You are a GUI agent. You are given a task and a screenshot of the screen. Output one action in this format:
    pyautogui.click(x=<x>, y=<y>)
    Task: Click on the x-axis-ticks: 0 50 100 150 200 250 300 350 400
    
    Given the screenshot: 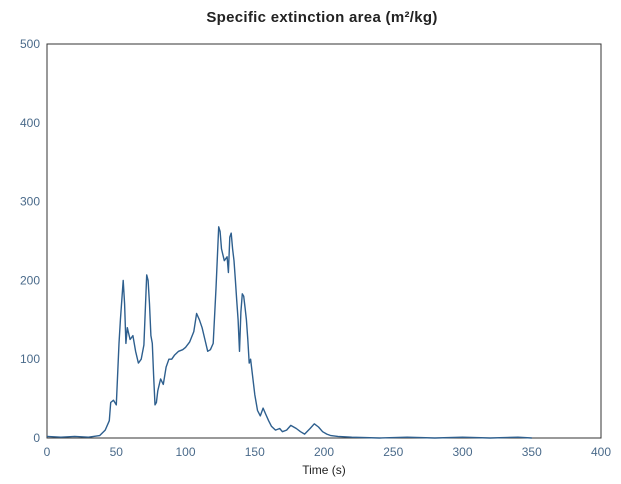 What is the action you would take?
    pyautogui.click(x=328, y=452)
    